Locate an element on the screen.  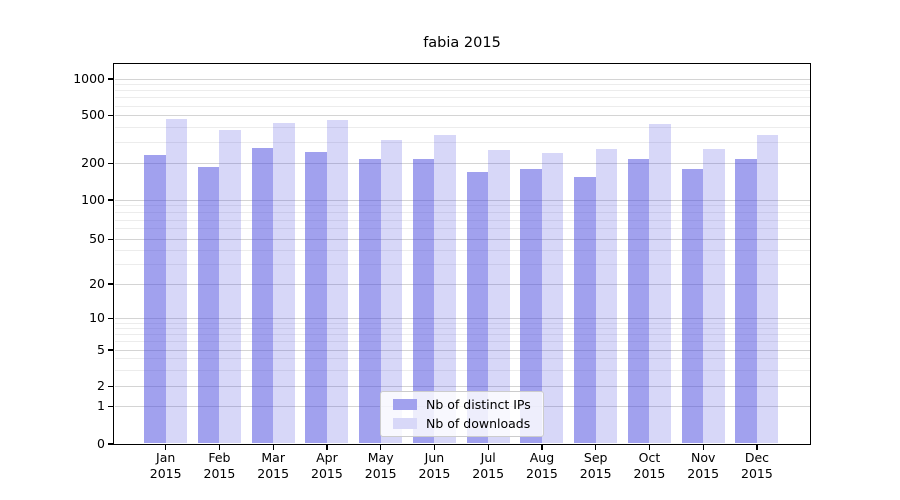
bar-downloads-nov is located at coordinates (714, 296).